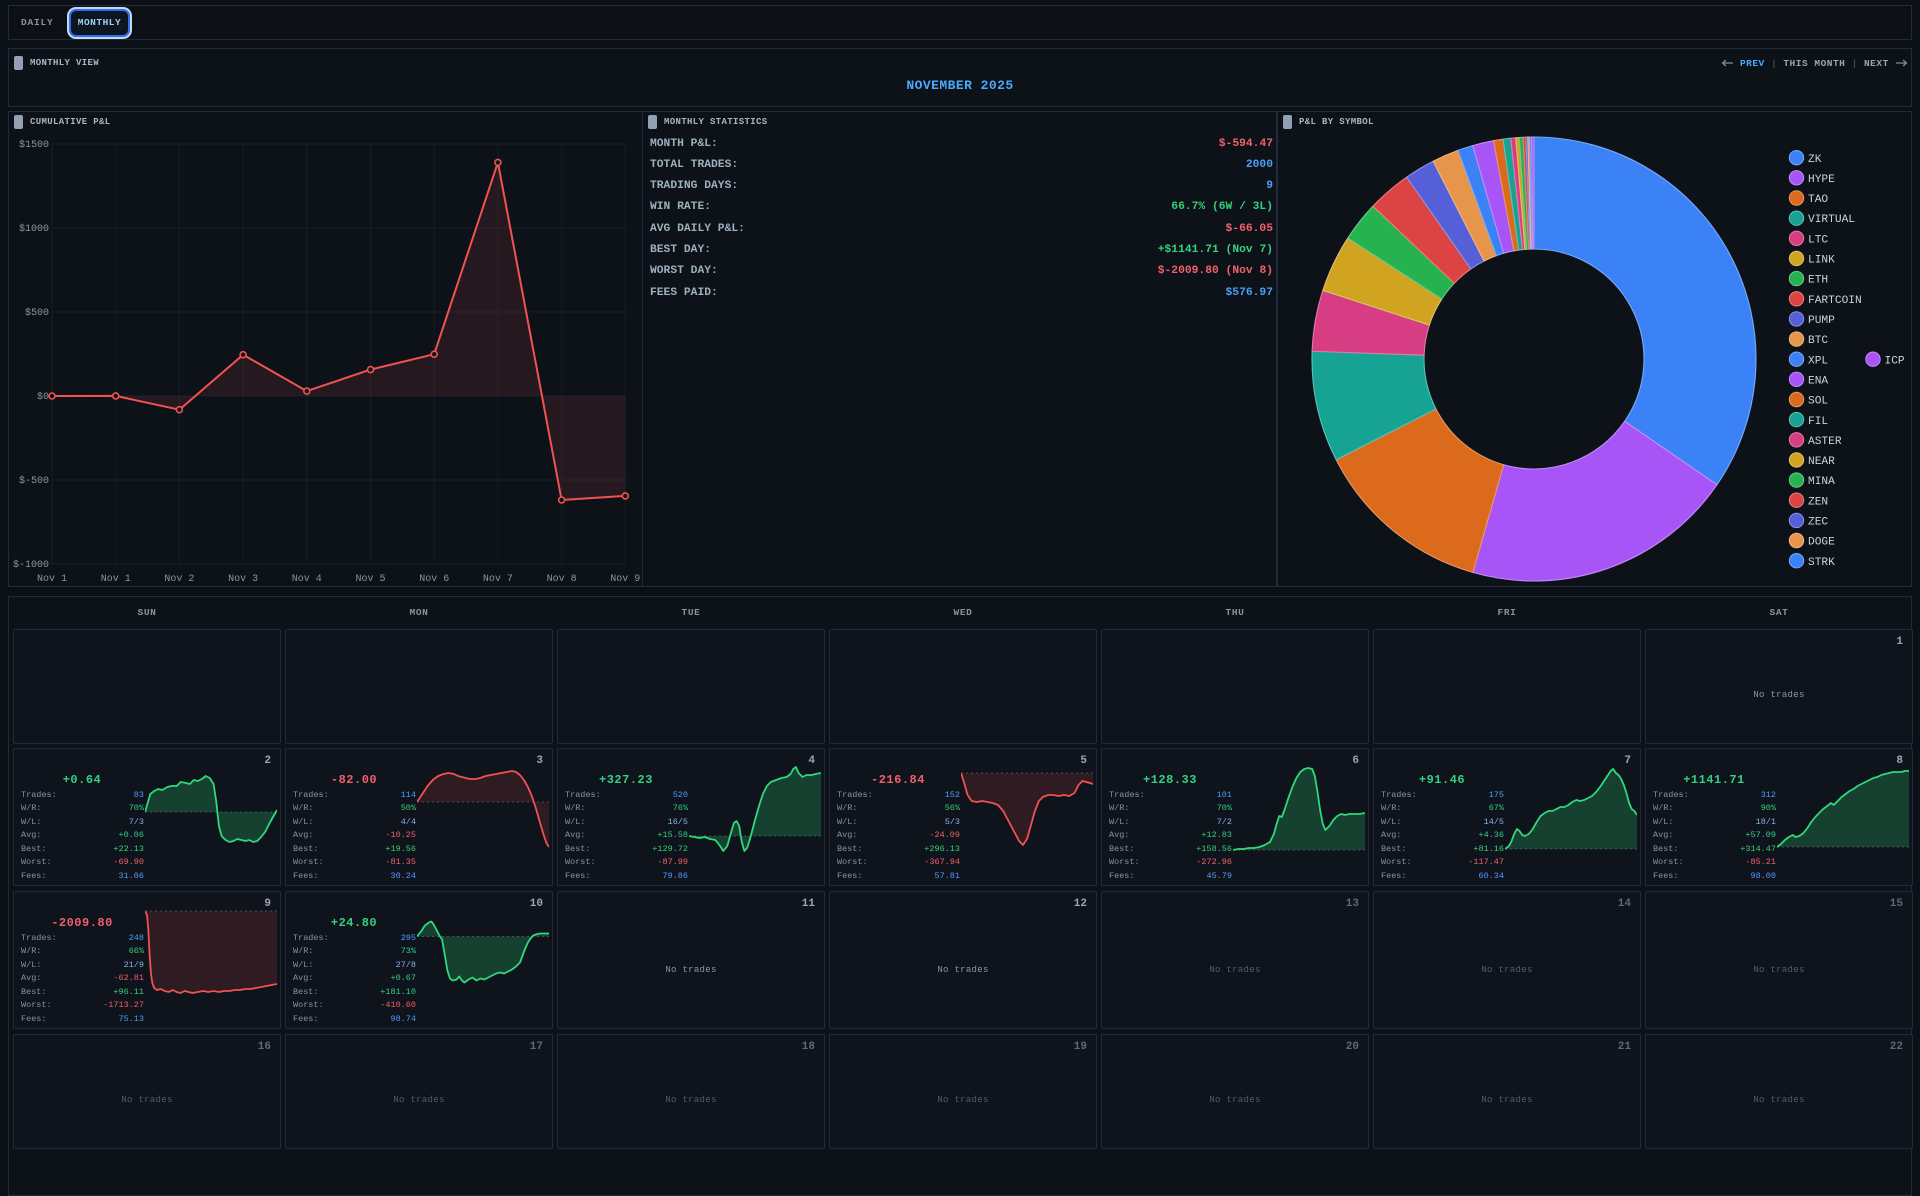 This screenshot has height=1196, width=1920. Describe the element at coordinates (1835, 301) in the screenshot. I see `svg-text: FARTCOIN` at that location.